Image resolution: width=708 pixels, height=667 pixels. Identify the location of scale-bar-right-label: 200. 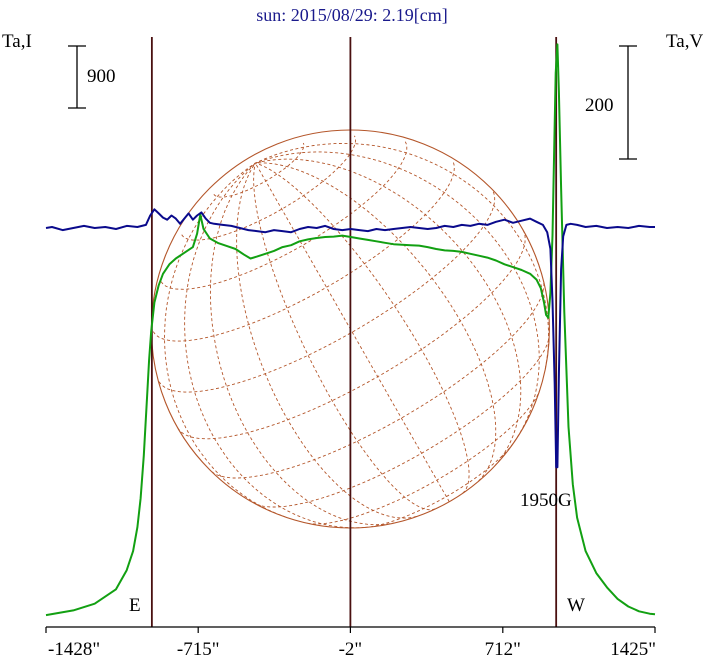
(599, 105).